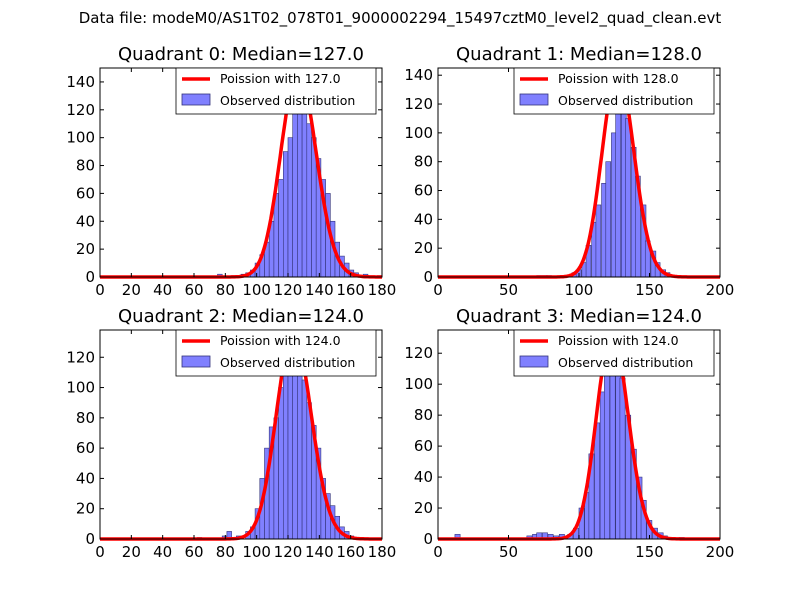 This screenshot has width=800, height=600. Describe the element at coordinates (579, 316) in the screenshot. I see `subplot-title: Quadrant 3: Median=124.0` at that location.